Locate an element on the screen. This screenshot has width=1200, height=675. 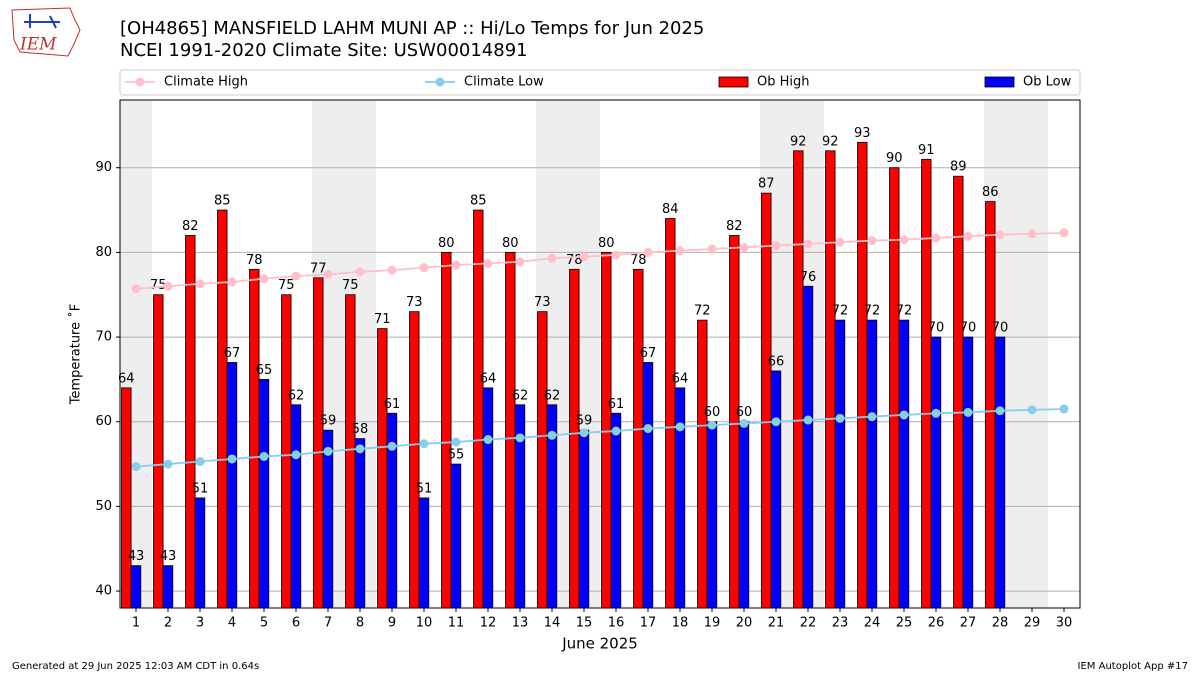
data-label: 92 is located at coordinates (798, 141).